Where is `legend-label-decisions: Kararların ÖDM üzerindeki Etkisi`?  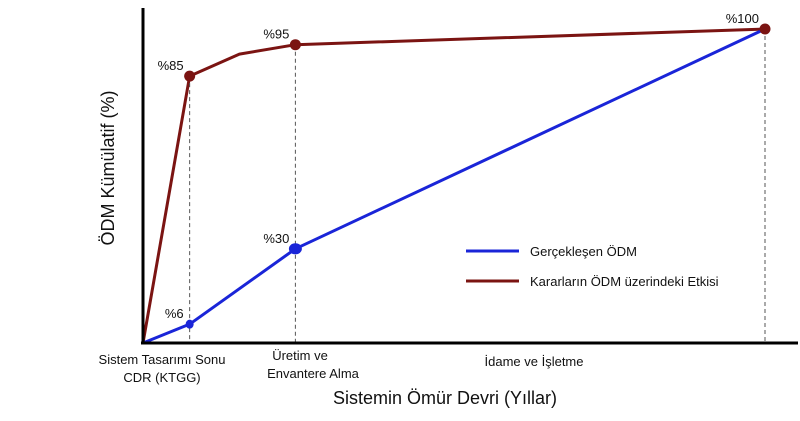
legend-label-decisions: Kararların ÖDM üzerindeki Etkisi is located at coordinates (624, 281).